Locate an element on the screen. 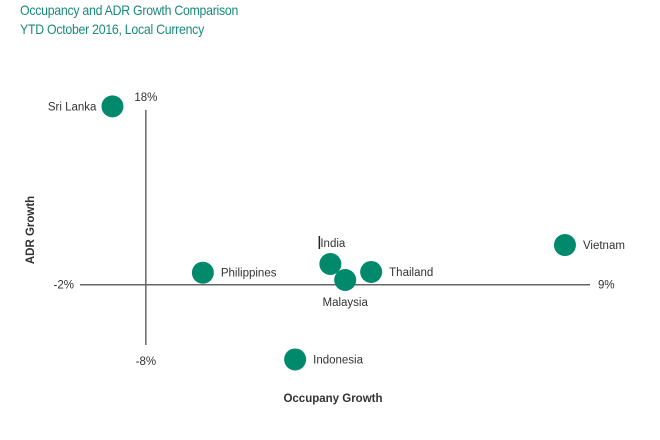 This screenshot has height=440, width=660. data-label-india: India is located at coordinates (333, 244).